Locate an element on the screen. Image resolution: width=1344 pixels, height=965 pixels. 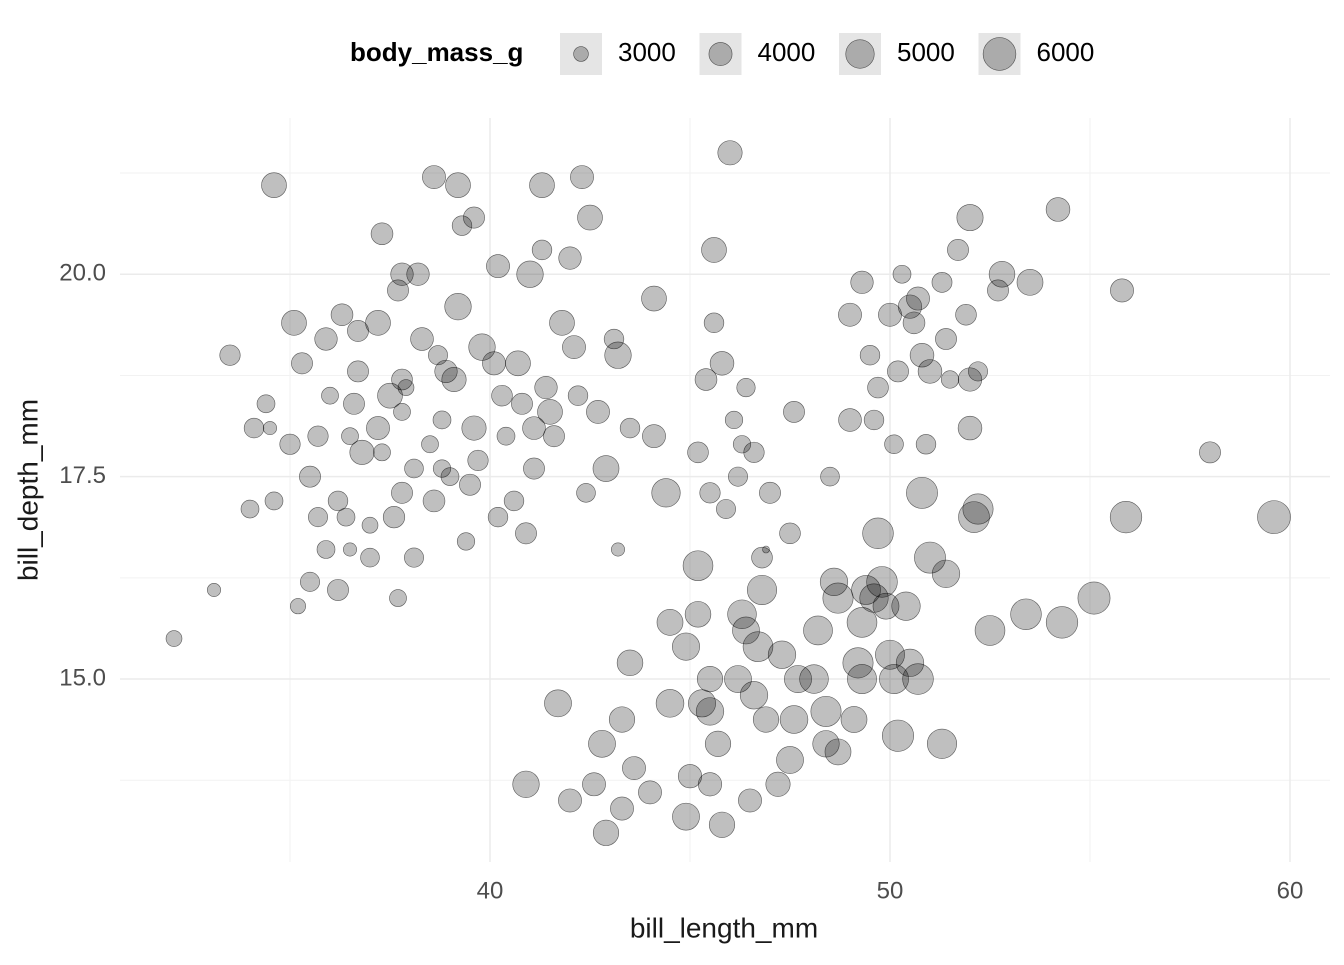
legend-key is located at coordinates (581, 54).